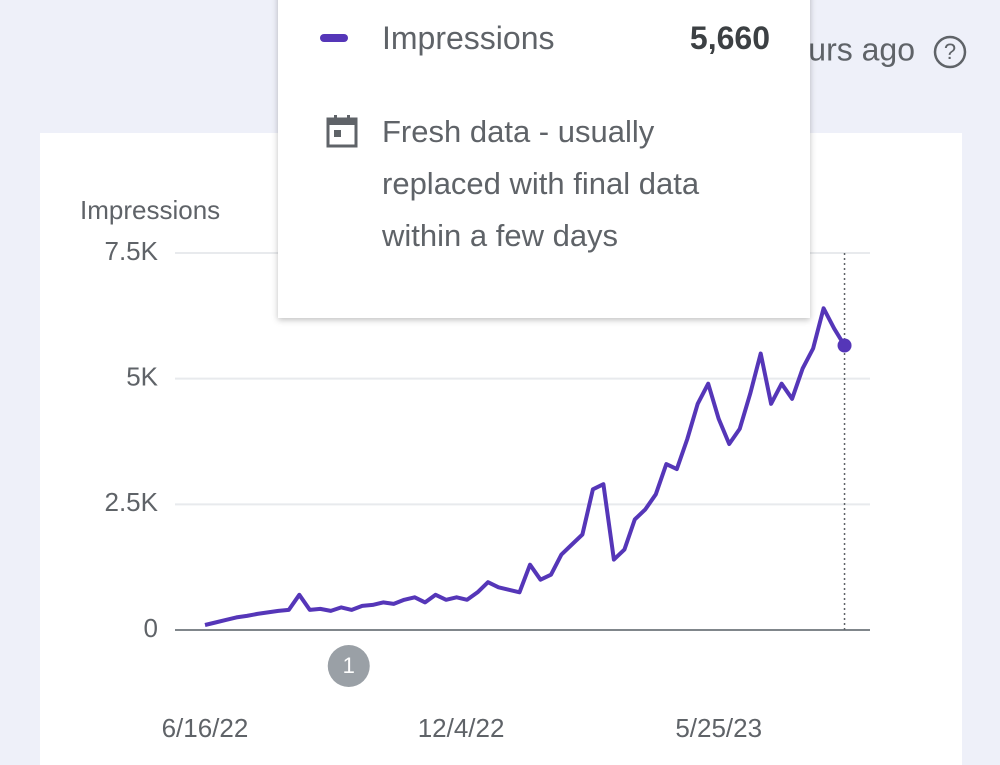 The height and width of the screenshot is (765, 1000). I want to click on annotation-marker, so click(348, 666).